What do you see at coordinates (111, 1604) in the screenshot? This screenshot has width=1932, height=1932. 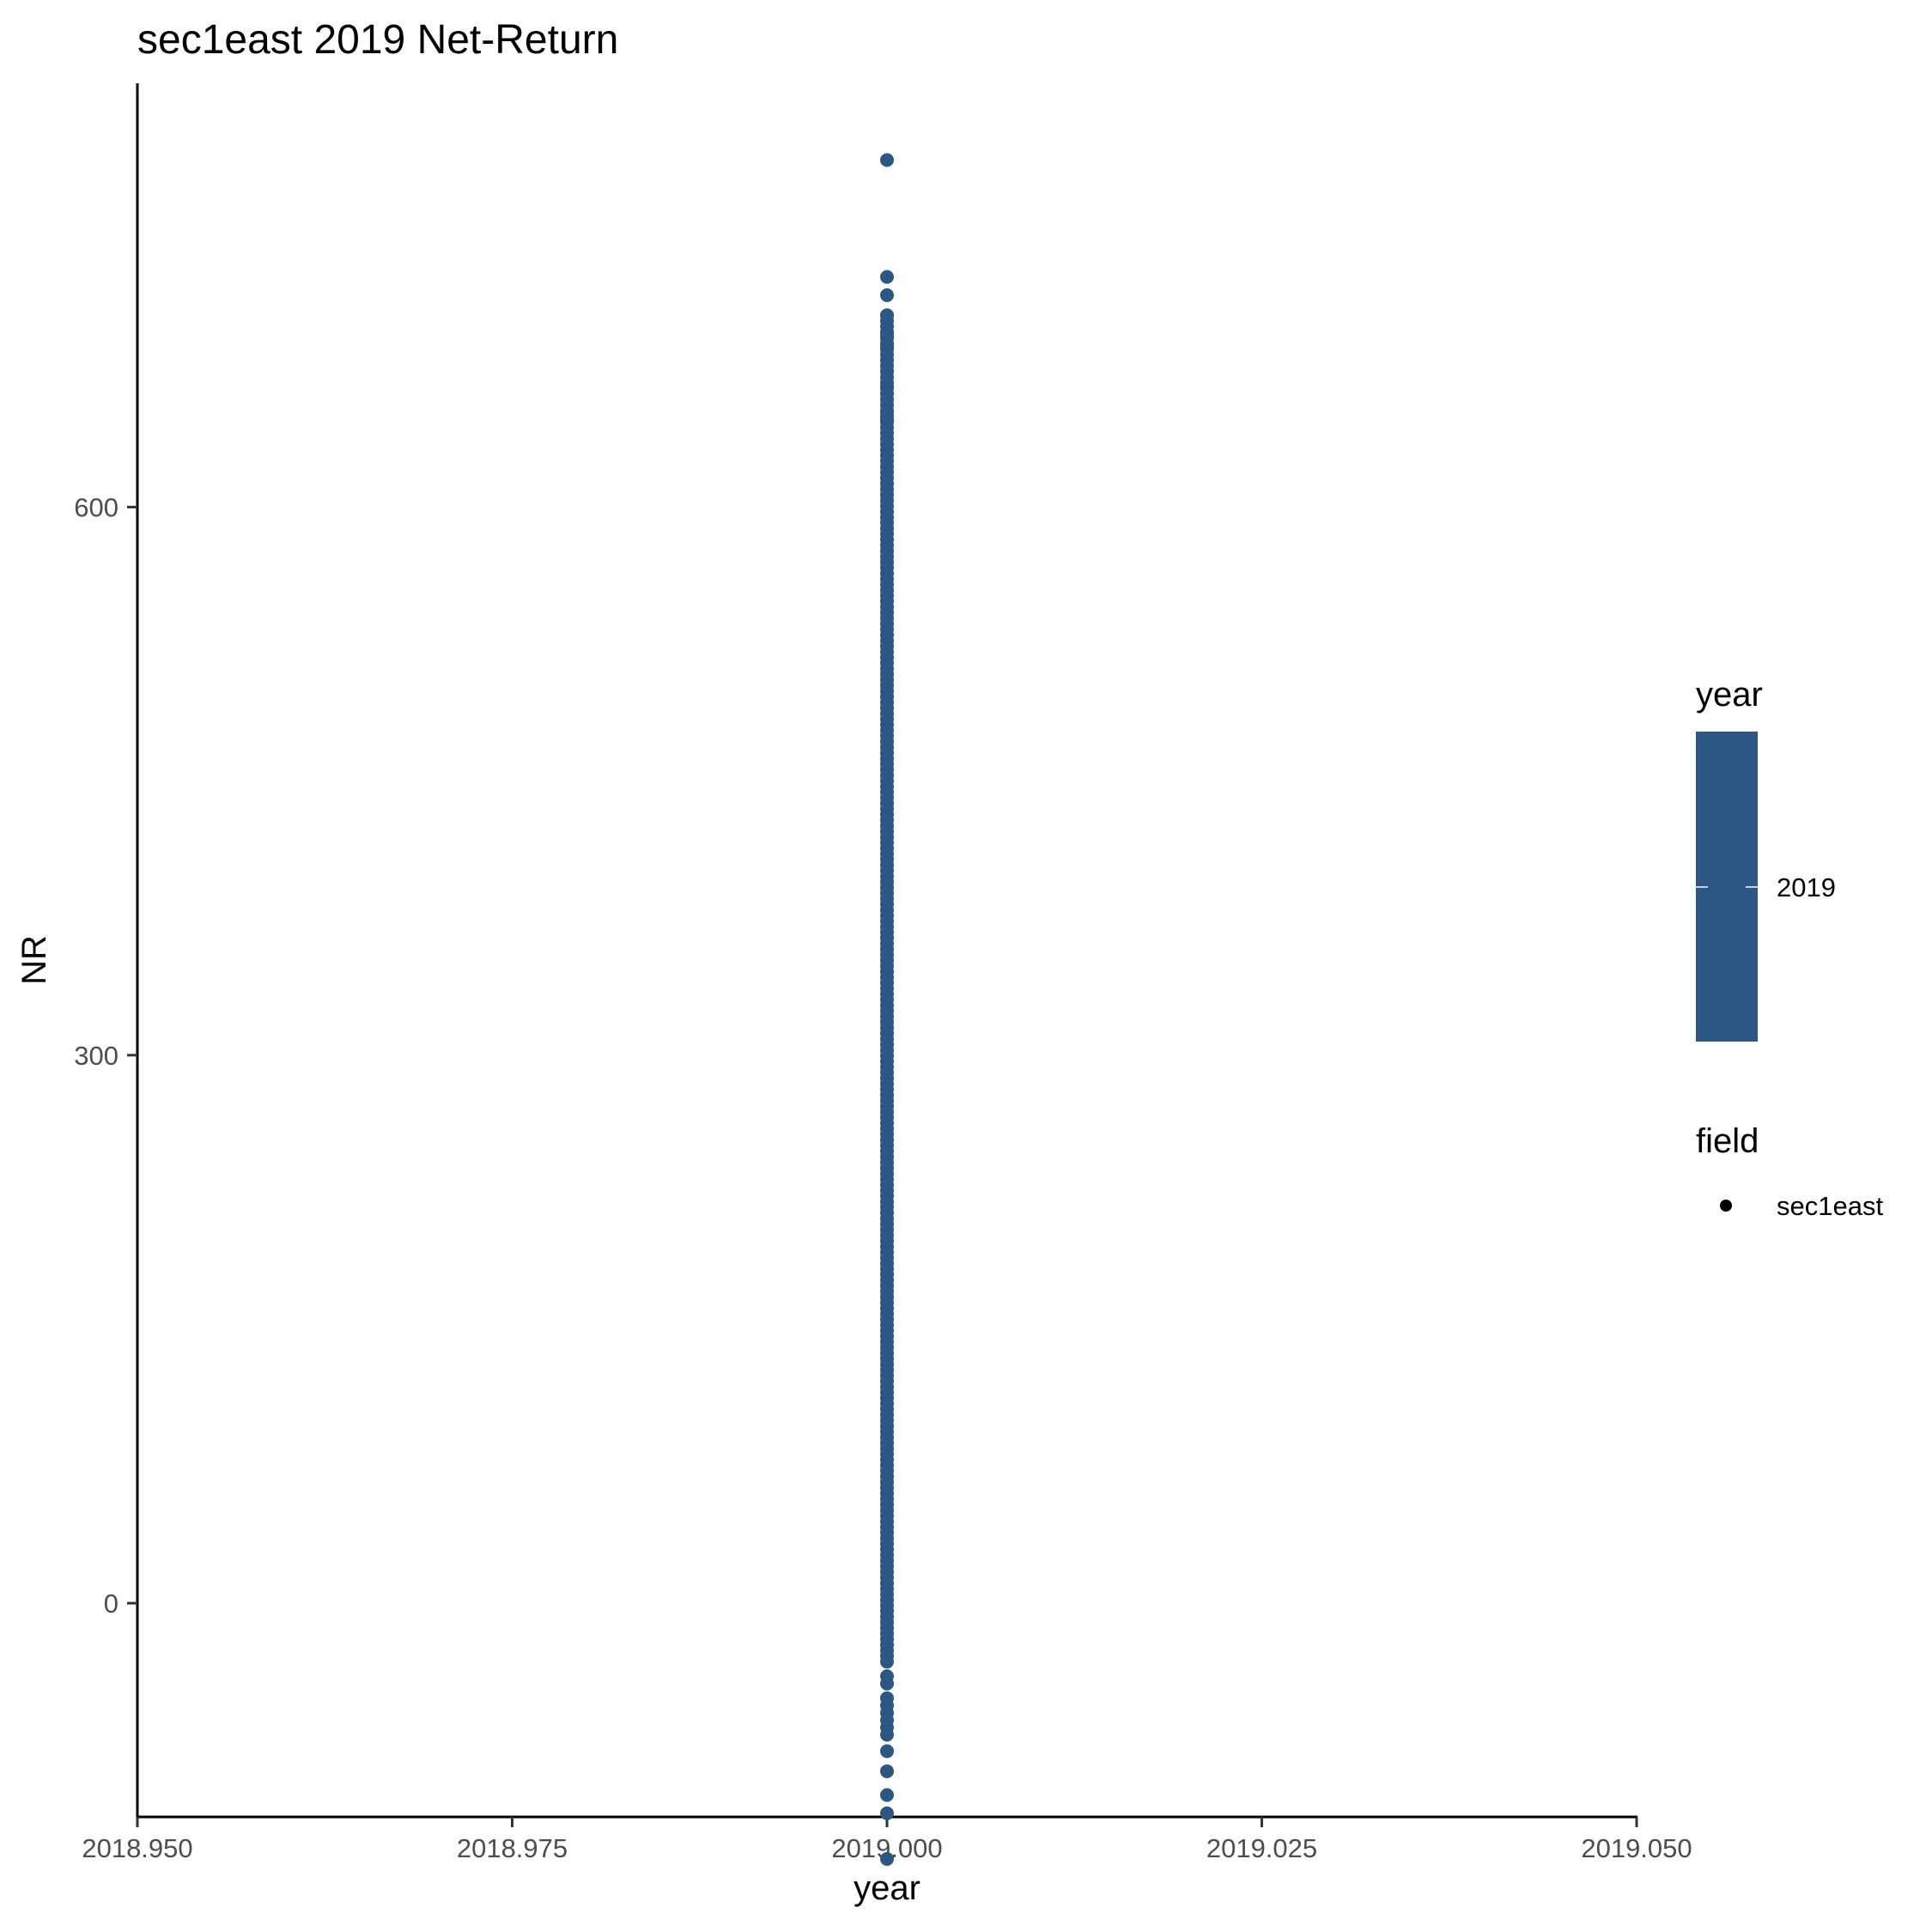 I see `y-tick-label: 0` at bounding box center [111, 1604].